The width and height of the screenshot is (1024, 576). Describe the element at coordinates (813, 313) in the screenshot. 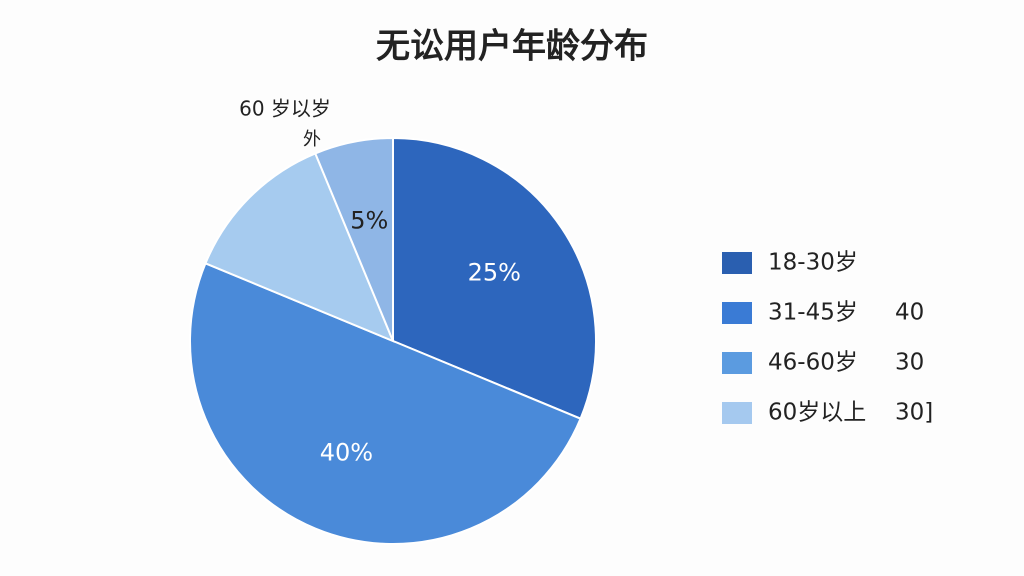

I see `legend-label: 31-45岁` at that location.